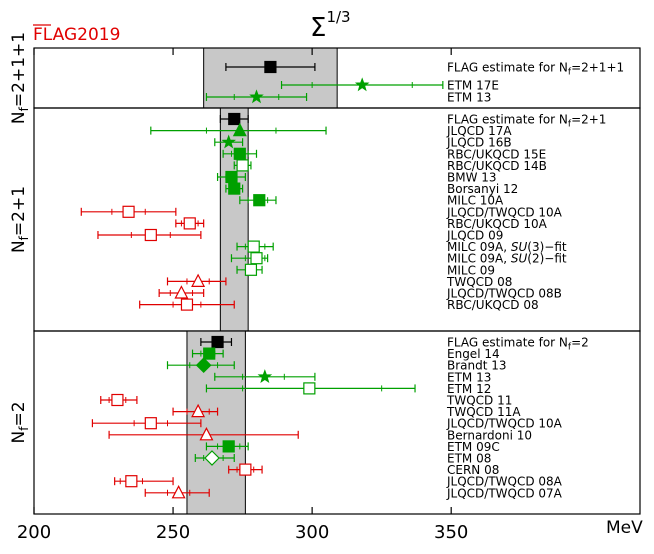 This screenshot has height=554, width=654. What do you see at coordinates (20, 78) in the screenshot?
I see `group-label: Nf=2+1+1` at bounding box center [20, 78].